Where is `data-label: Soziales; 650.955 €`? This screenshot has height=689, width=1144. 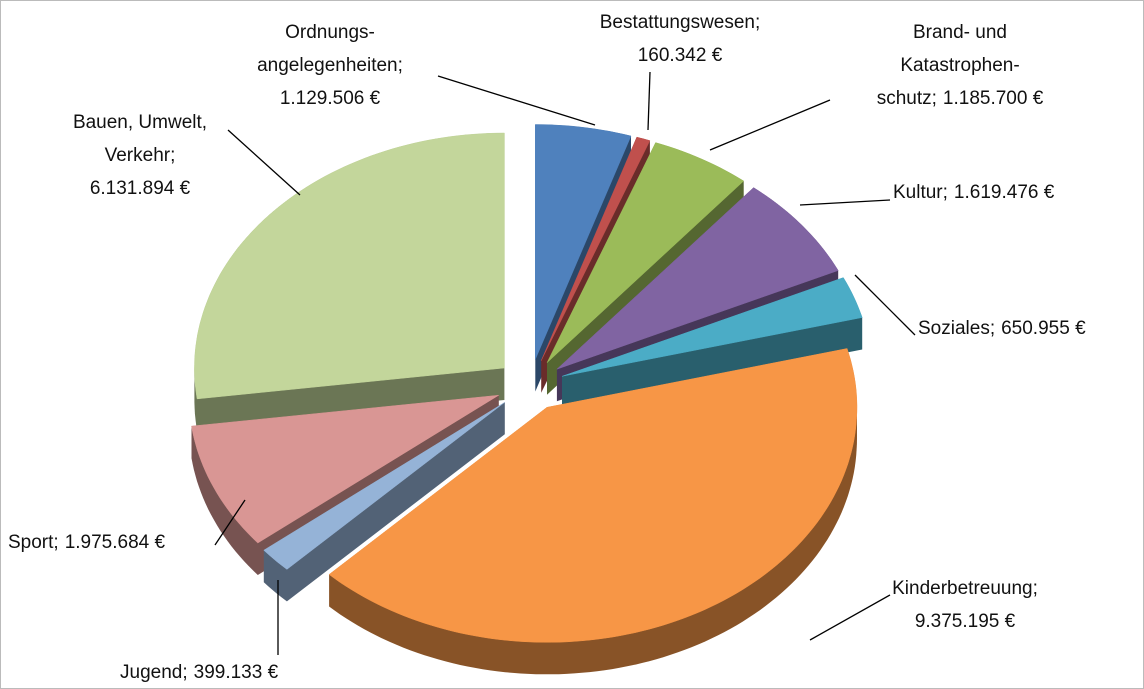 data-label: Soziales; 650.955 € is located at coordinates (1031, 328).